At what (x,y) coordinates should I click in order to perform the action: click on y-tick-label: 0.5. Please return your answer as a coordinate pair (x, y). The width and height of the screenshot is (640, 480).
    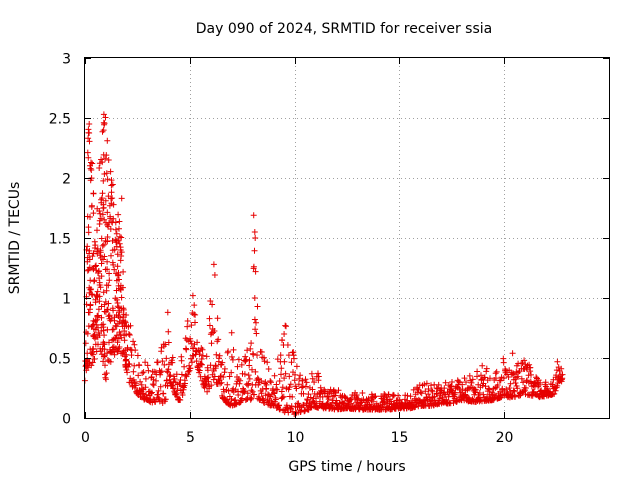
    Looking at the image, I should click on (60, 360).